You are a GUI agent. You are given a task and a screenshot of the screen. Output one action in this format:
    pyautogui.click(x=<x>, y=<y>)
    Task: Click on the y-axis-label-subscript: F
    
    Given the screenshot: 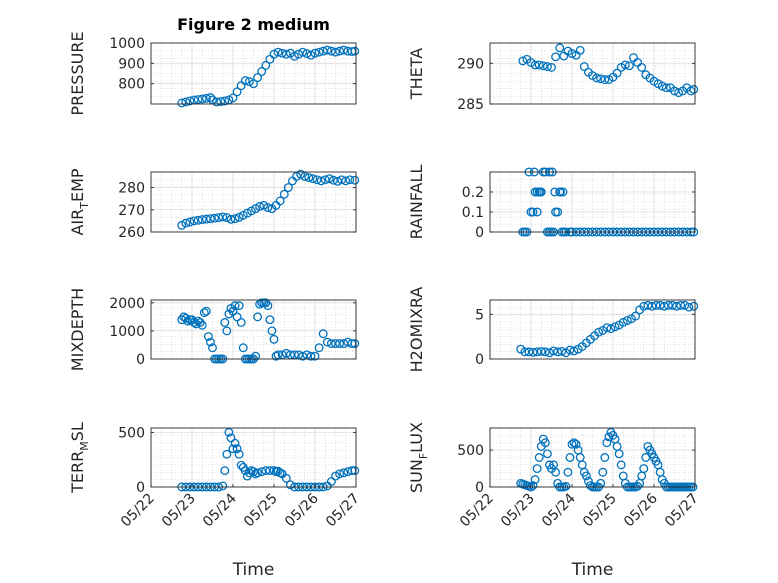 What is the action you would take?
    pyautogui.click(x=423, y=456)
    